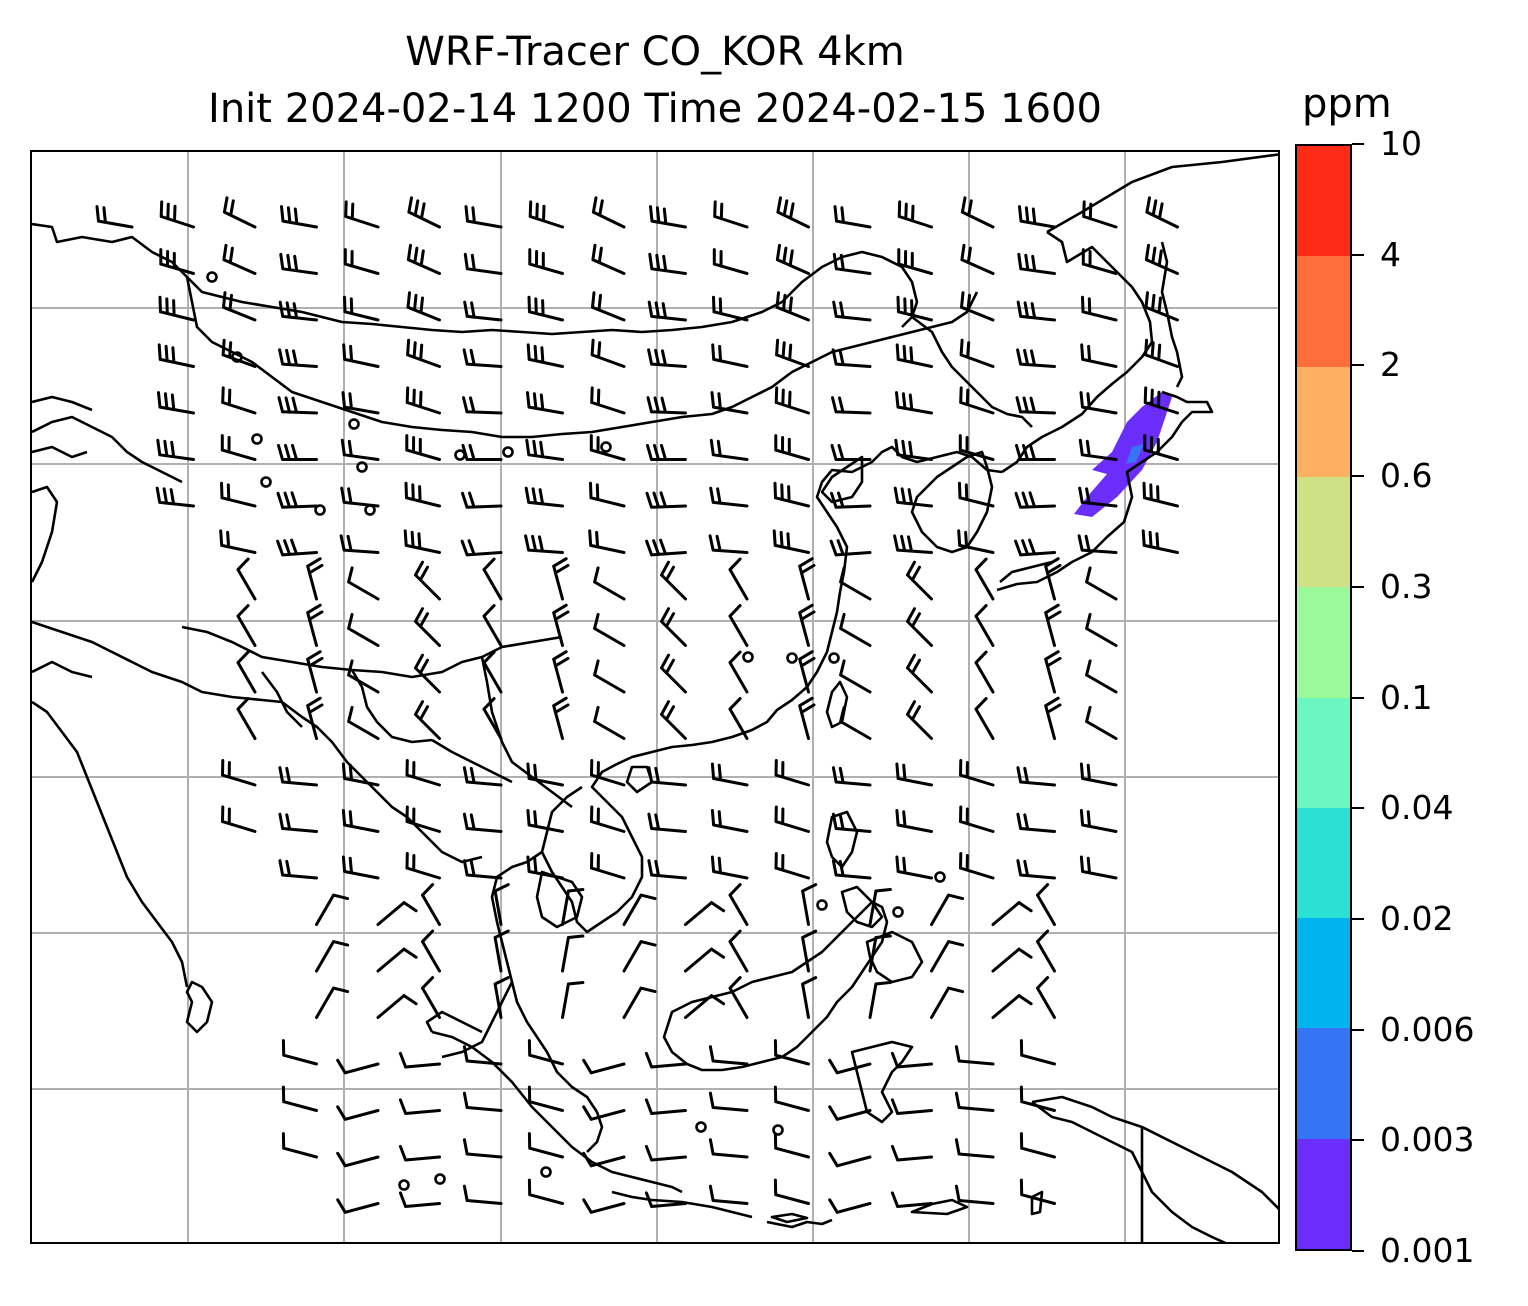 This screenshot has width=1528, height=1306. Describe the element at coordinates (1347, 104) in the screenshot. I see `colorbar-unit: ppm` at that location.